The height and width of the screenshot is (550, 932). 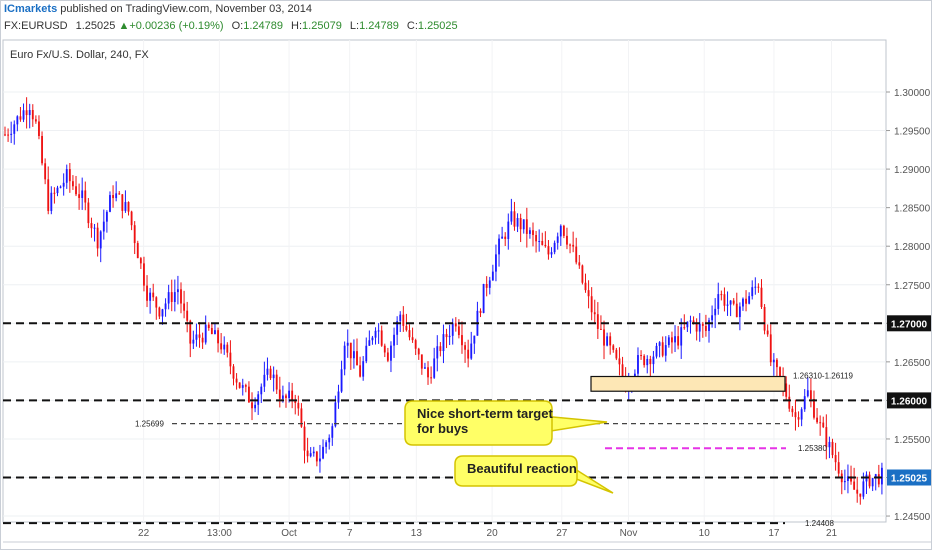 I want to click on callout-target-box, so click(x=478, y=423).